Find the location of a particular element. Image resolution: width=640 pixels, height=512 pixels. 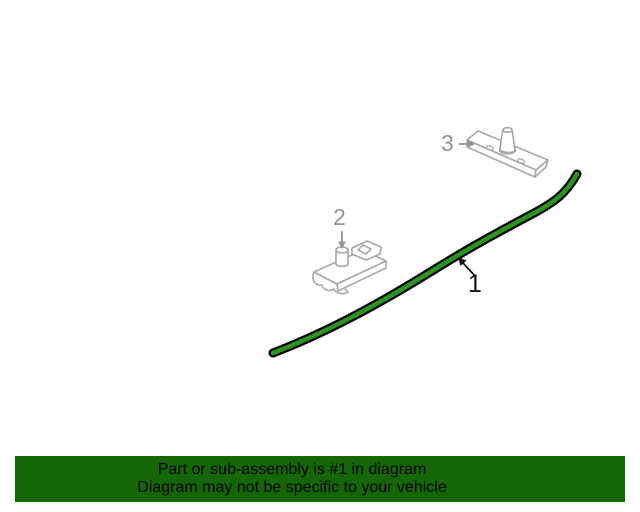

clip2-stud-body is located at coordinates (342, 258).